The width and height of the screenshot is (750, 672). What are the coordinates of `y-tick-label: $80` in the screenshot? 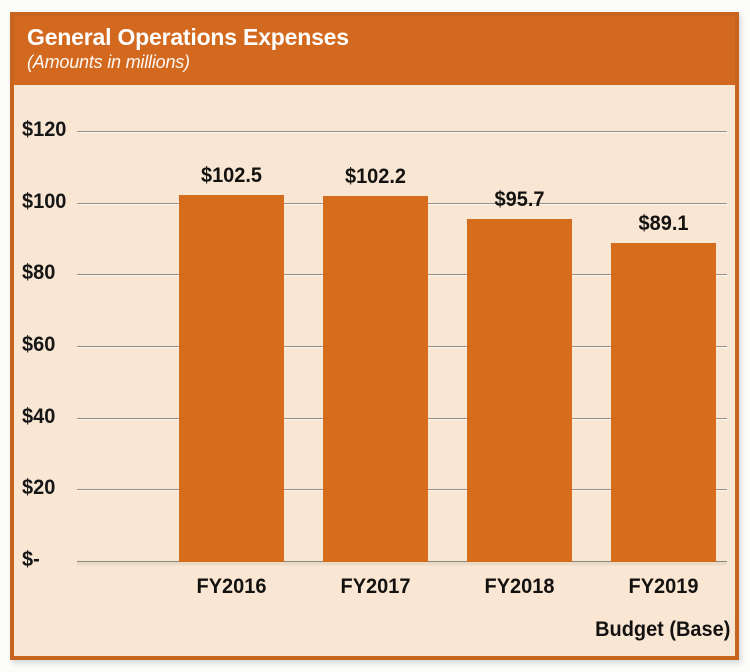 It's located at (39, 273).